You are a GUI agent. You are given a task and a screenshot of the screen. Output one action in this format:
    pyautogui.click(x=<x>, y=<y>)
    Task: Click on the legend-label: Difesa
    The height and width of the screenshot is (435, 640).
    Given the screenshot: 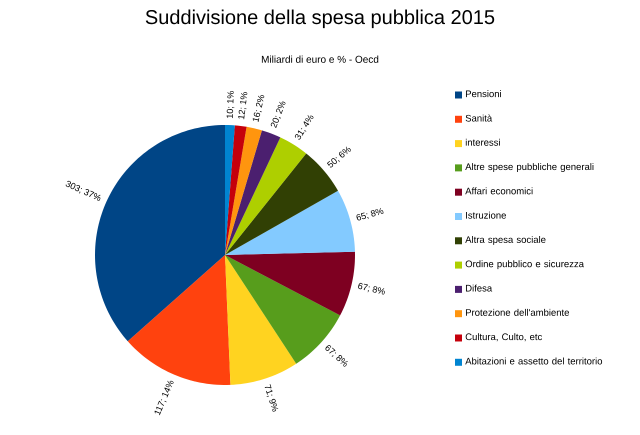 What is the action you would take?
    pyautogui.click(x=479, y=288)
    